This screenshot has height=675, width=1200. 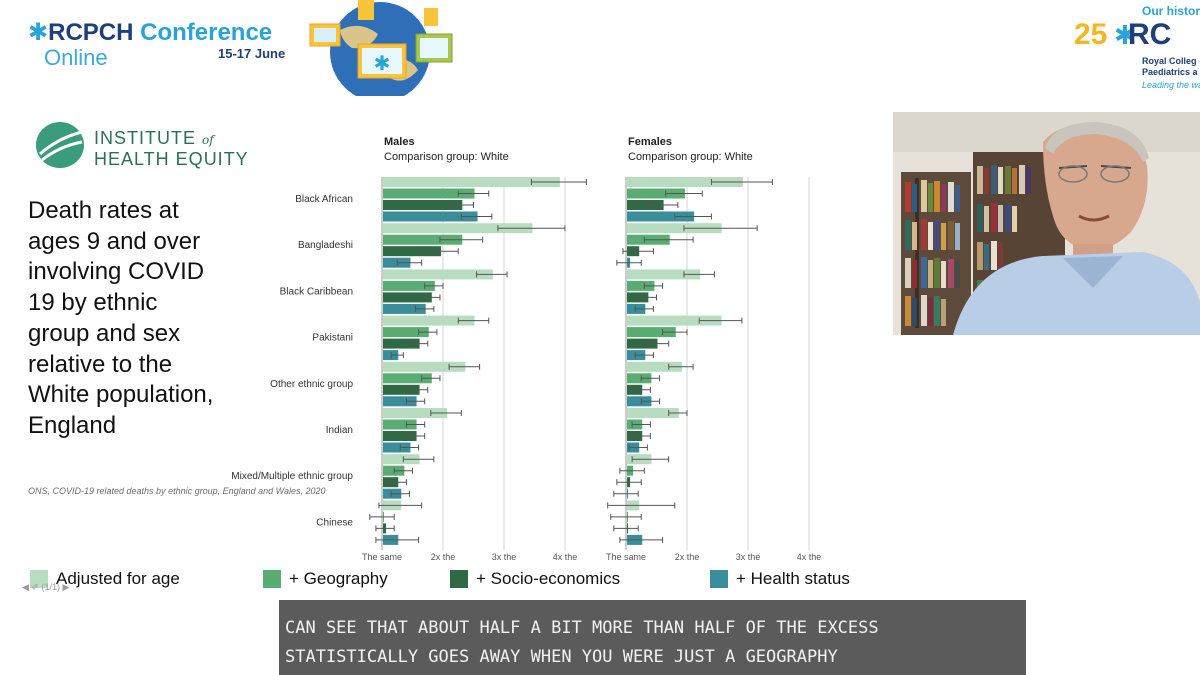 I want to click on legend-label-2: + Socio-economics, so click(x=548, y=578).